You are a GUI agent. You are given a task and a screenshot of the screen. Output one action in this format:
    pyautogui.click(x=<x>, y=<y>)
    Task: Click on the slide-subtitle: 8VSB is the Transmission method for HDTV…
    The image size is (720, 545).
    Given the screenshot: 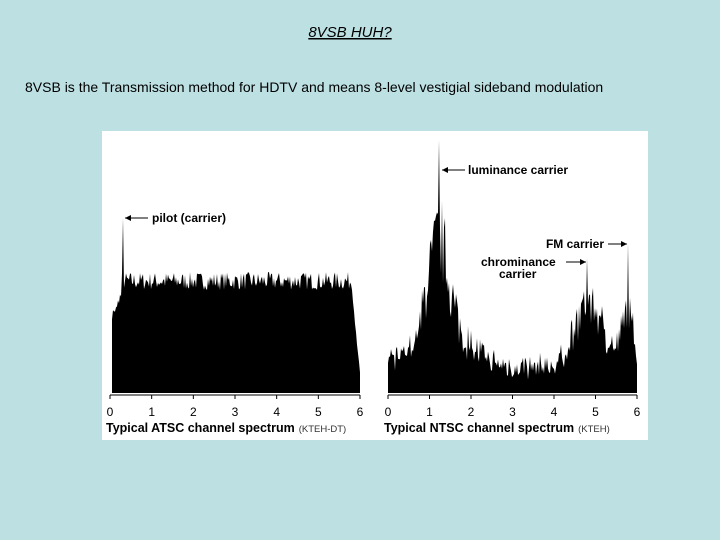 What is the action you would take?
    pyautogui.click(x=314, y=87)
    